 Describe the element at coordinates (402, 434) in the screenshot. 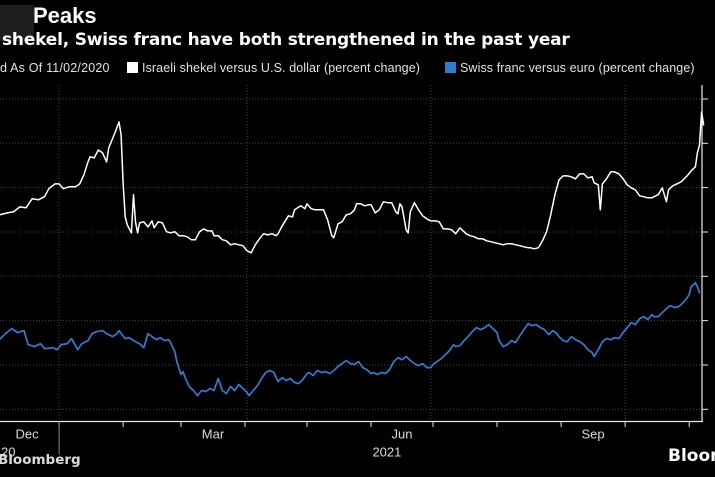

I see `x-axis-label: Jun` at that location.